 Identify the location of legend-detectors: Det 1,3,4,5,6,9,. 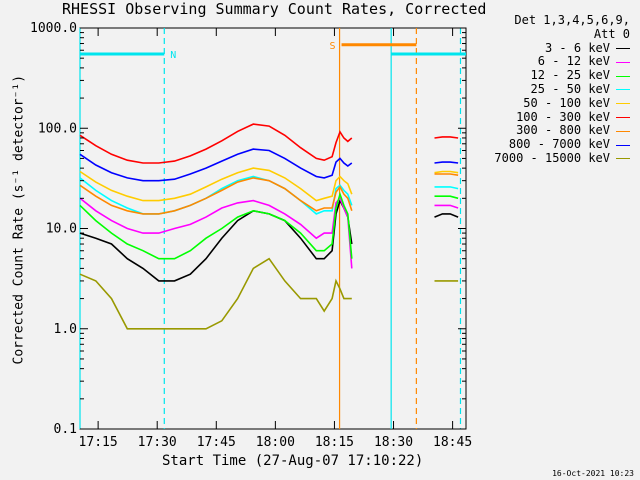
(572, 20).